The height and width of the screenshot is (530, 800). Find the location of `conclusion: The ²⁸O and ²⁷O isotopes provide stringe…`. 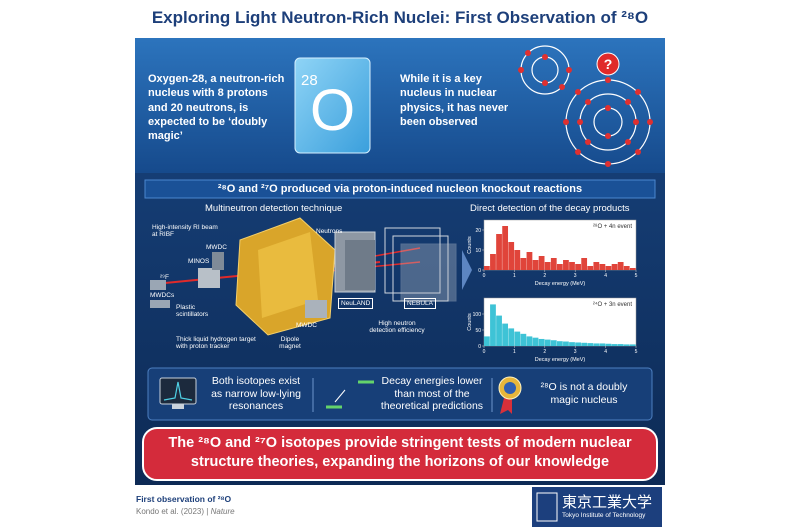

conclusion: The ²⁸O and ²⁷O isotopes provide stringe… is located at coordinates (400, 452).